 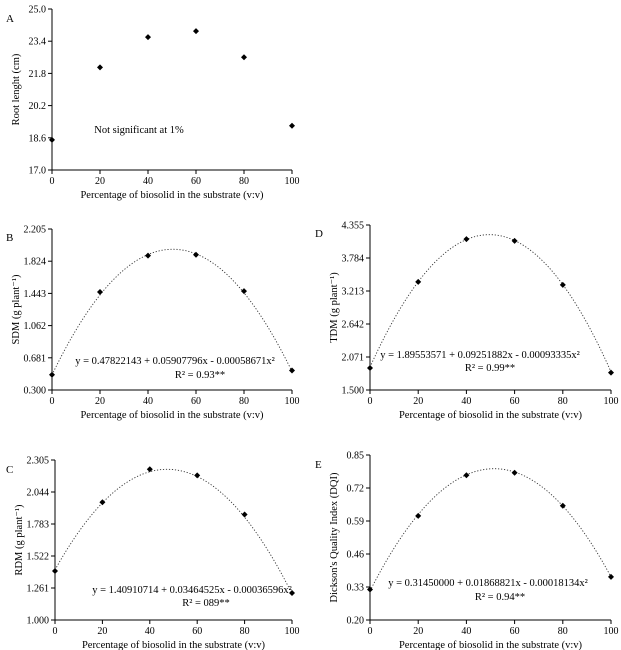 What do you see at coordinates (353, 292) in the screenshot?
I see `y-tick-label: 3.213` at bounding box center [353, 292].